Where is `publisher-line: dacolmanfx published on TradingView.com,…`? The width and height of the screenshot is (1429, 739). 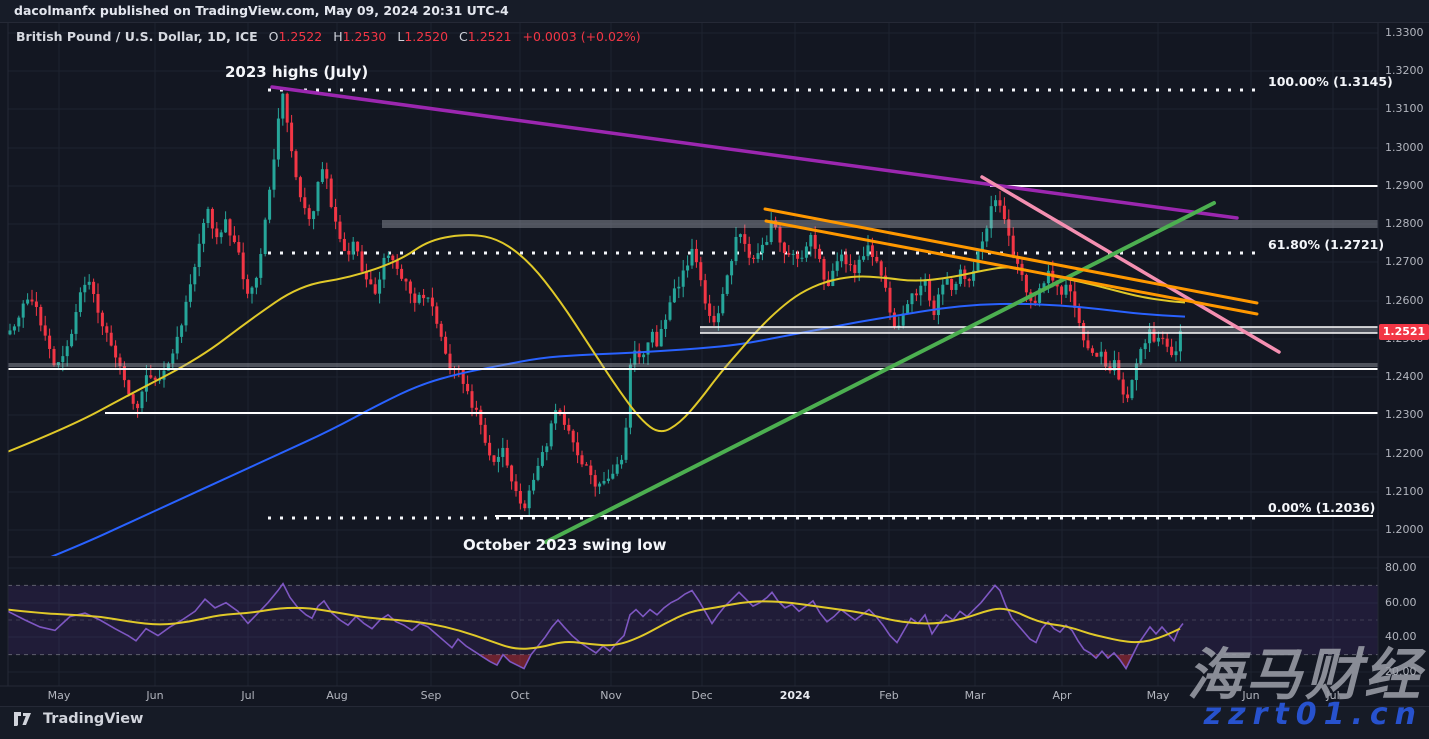 publisher-line: dacolmanfx published on TradingView.com,… is located at coordinates (261, 10).